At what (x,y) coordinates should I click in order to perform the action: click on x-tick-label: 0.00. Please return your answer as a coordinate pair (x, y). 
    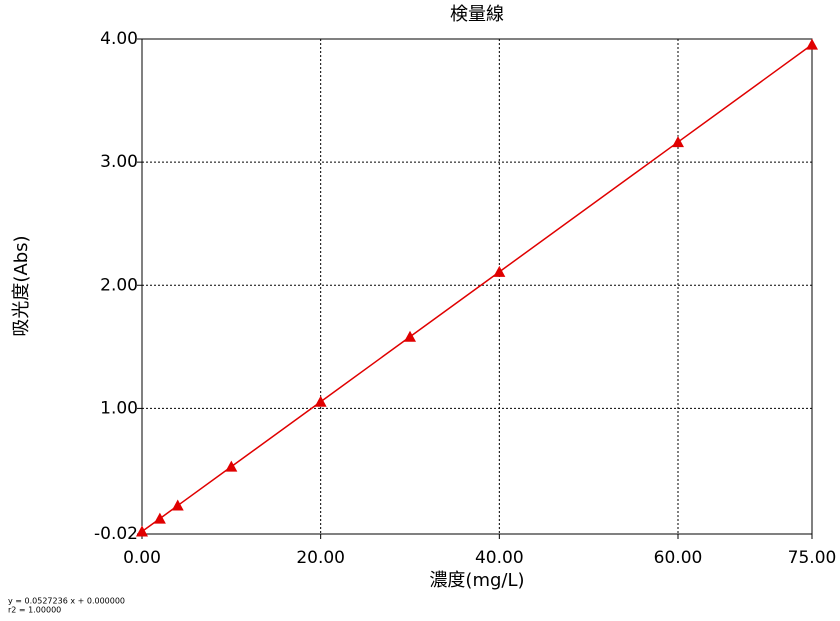
    Looking at the image, I should click on (142, 558).